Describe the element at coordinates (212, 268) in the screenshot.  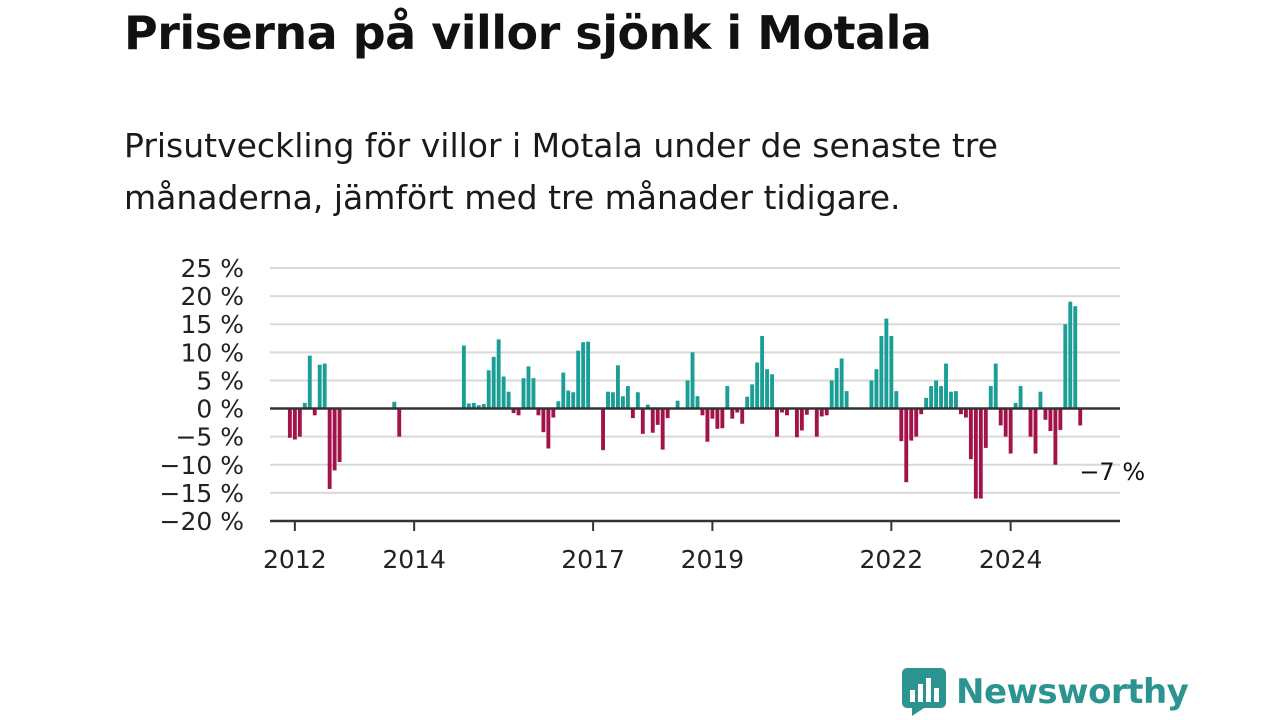
I see `y-tick-label: 25 %` at that location.